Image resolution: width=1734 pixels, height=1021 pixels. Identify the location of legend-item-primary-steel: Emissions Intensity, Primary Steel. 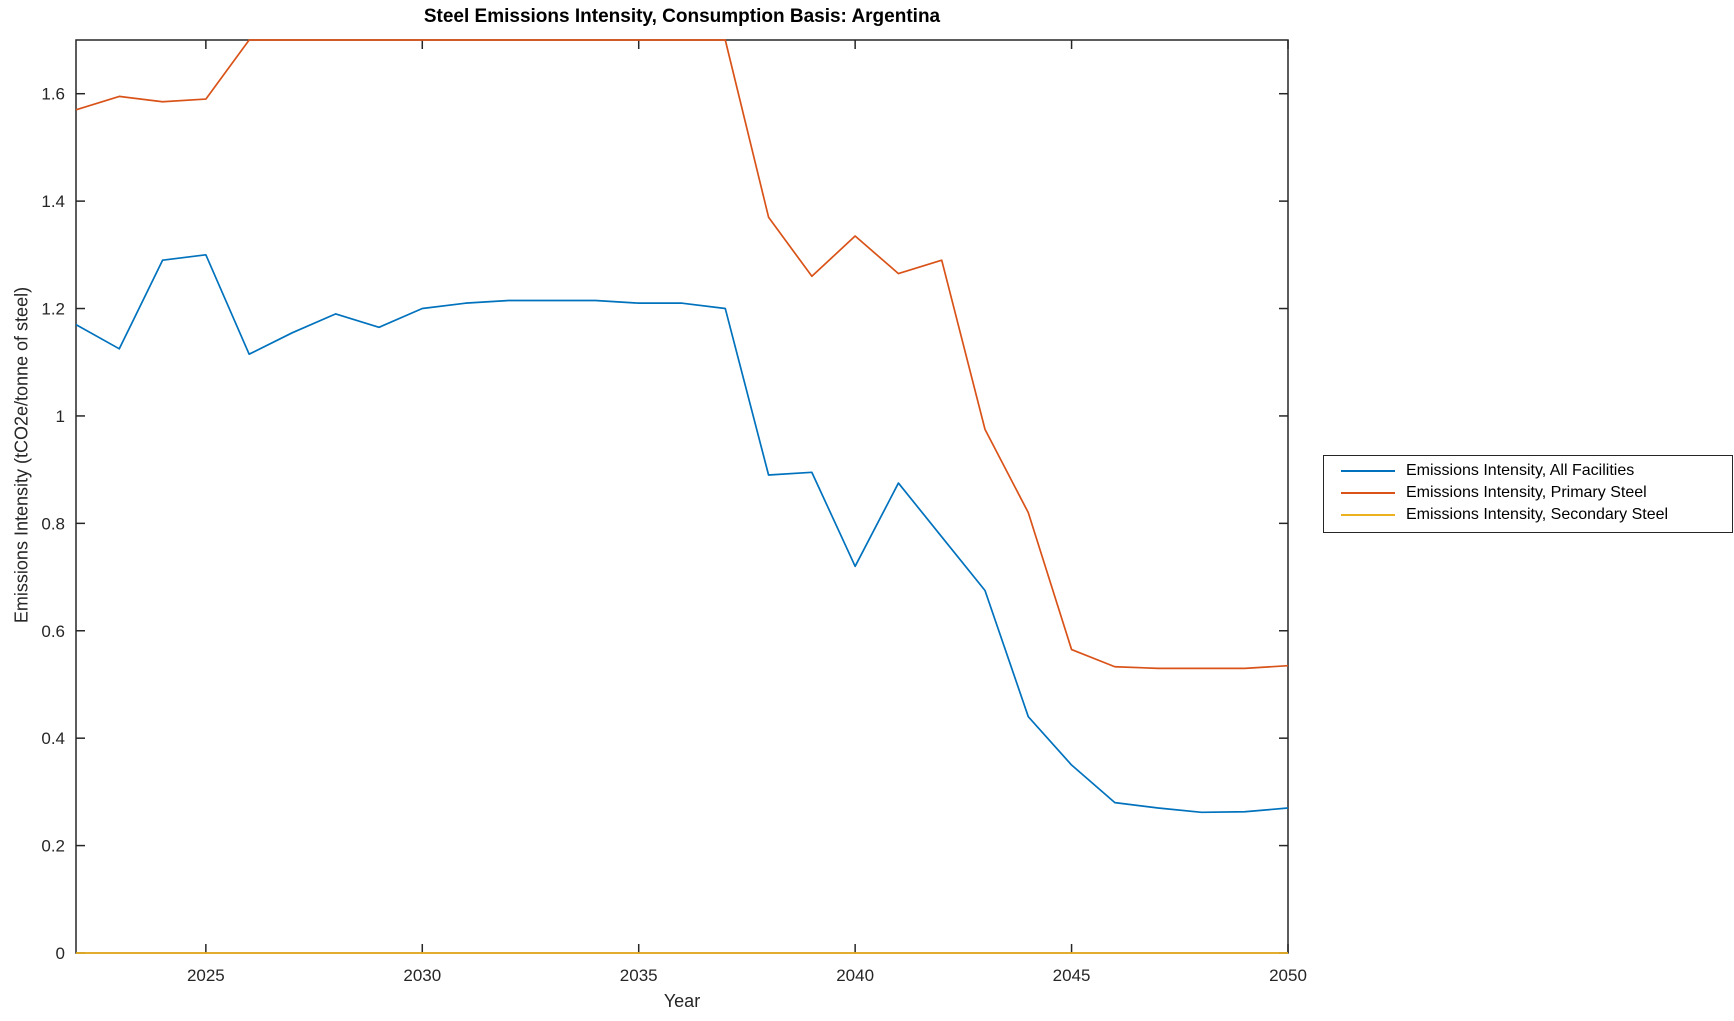
(1528, 493).